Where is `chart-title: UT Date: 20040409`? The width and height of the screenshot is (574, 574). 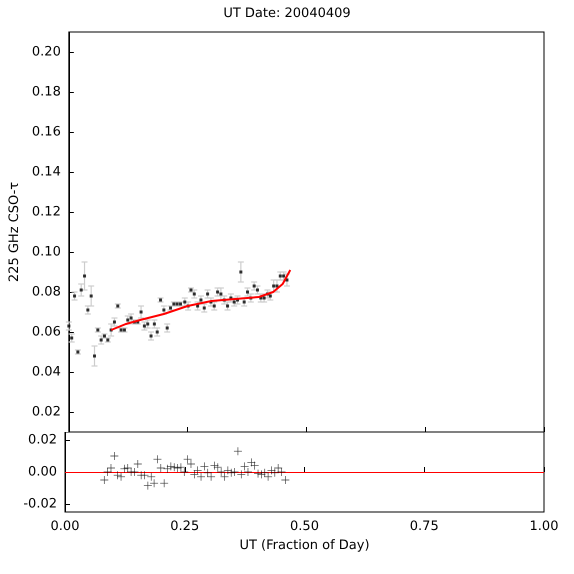 chart-title: UT Date: 20040409 is located at coordinates (287, 13).